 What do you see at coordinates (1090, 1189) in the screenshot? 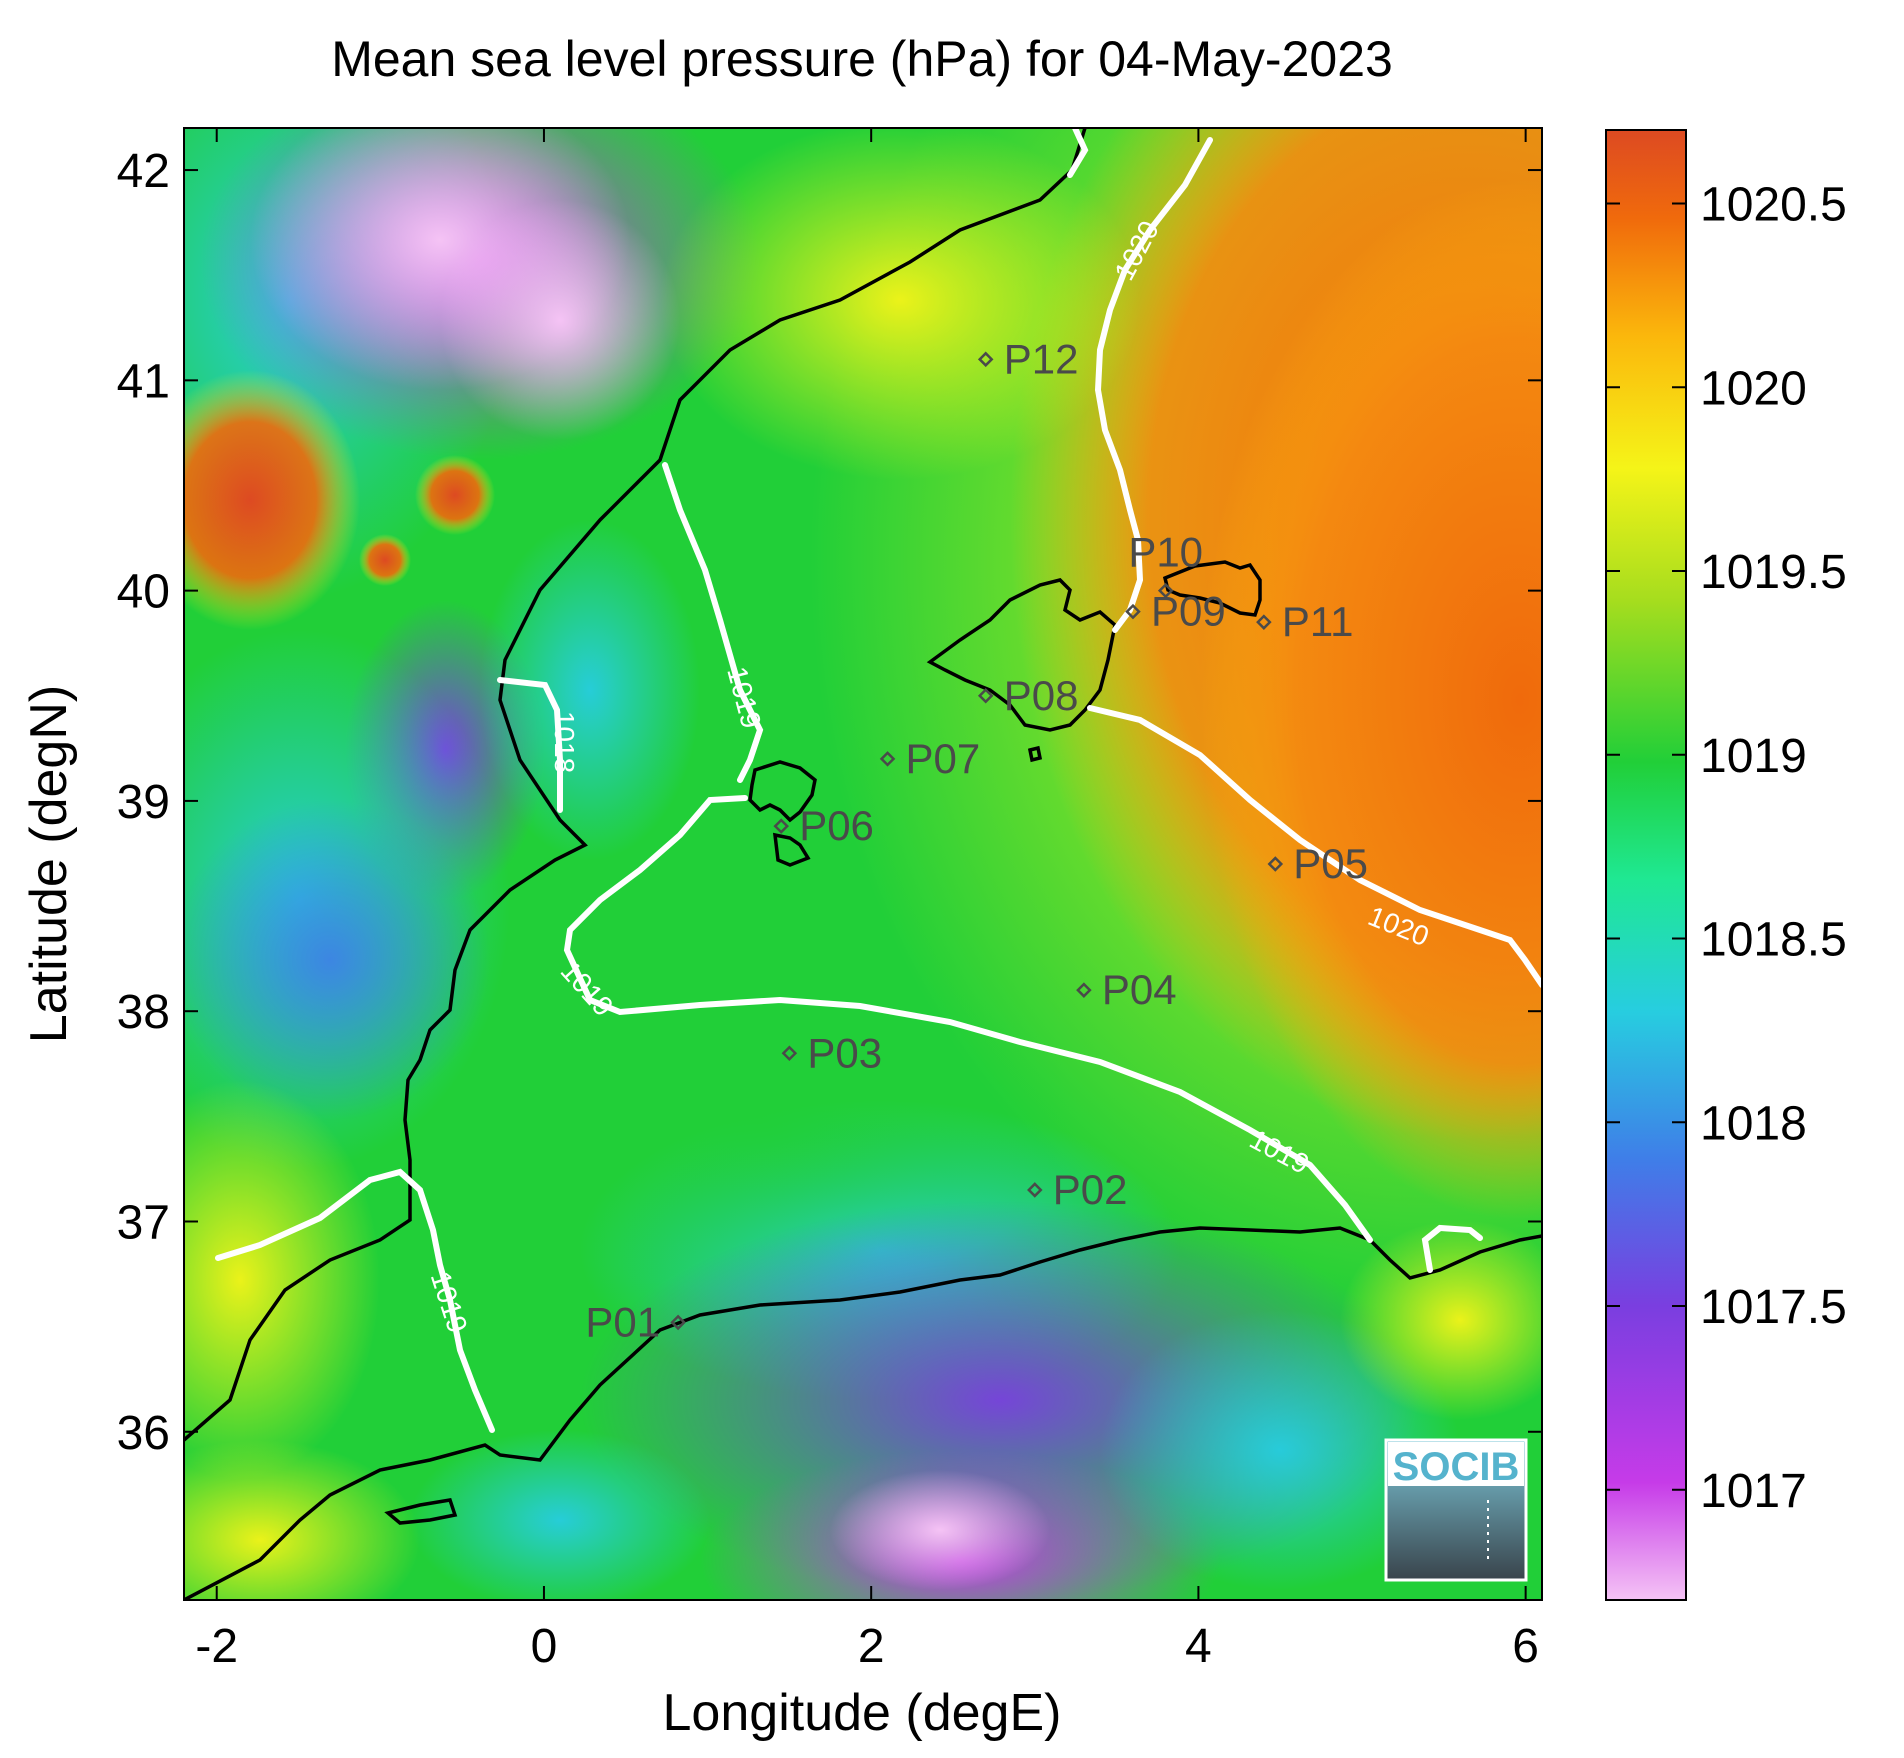
I see `station-label: P02` at bounding box center [1090, 1189].